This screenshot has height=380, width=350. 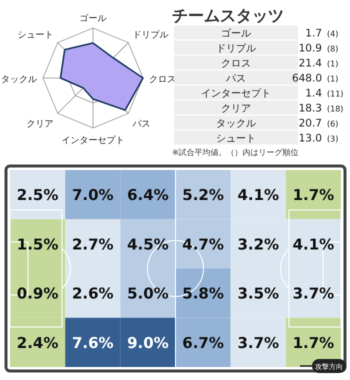 I want to click on spoke-label: パス, so click(x=141, y=125).